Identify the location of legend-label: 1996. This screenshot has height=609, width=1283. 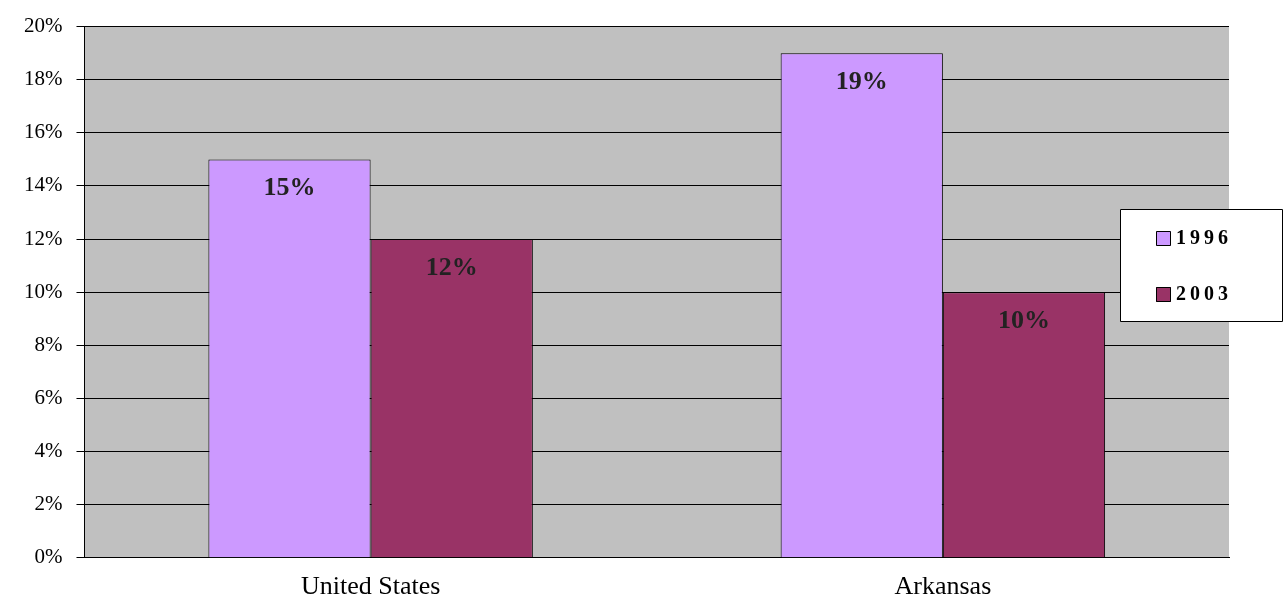
(1204, 237).